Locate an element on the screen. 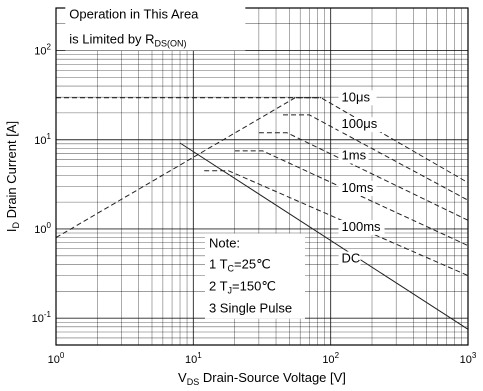 Image resolution: width=483 pixels, height=391 pixels. annotation-background is located at coordinates (155, 28).